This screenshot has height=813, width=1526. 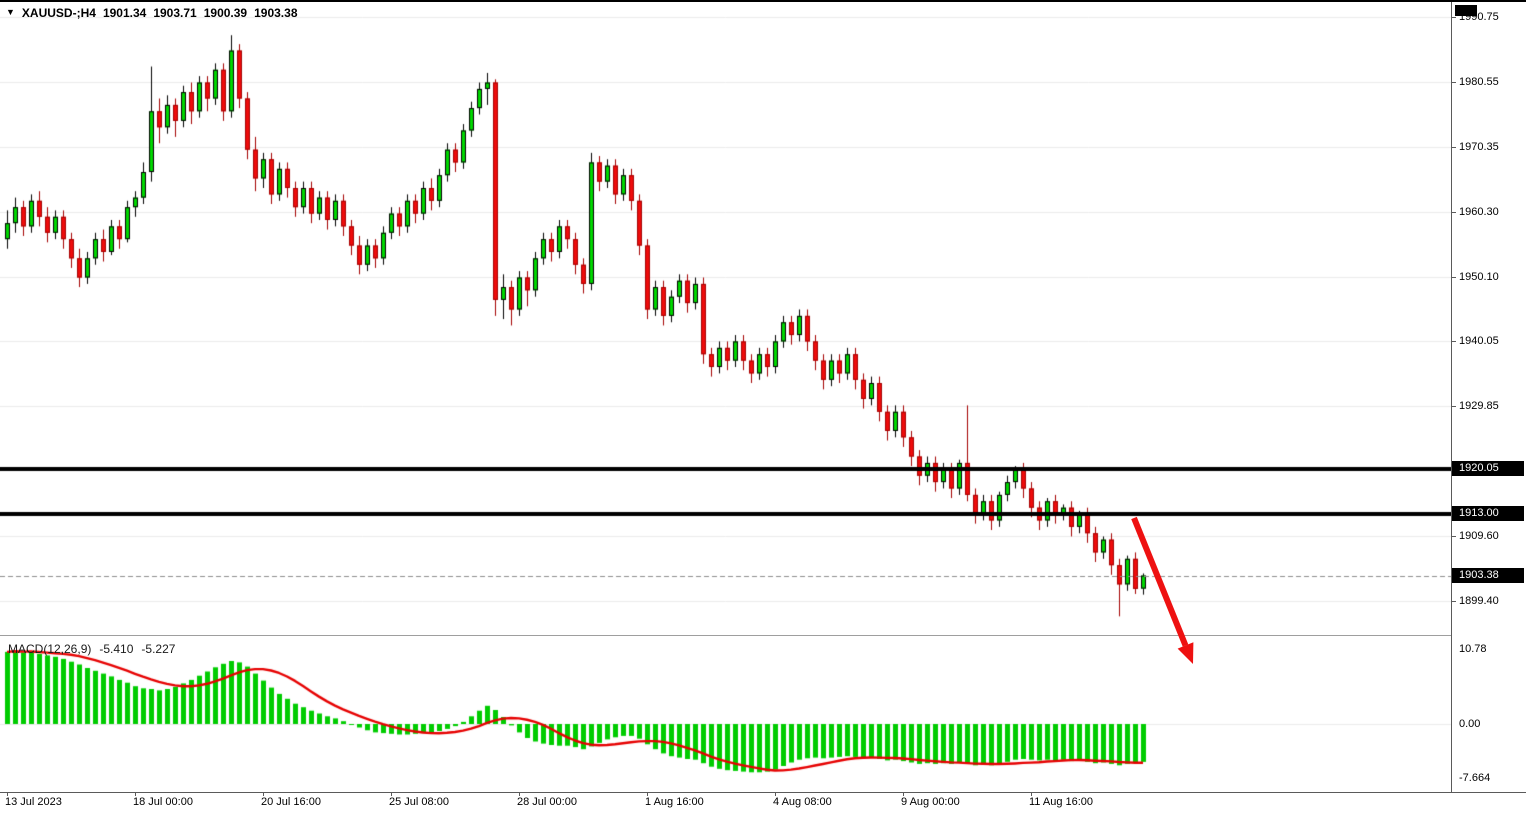 What do you see at coordinates (1475, 777) in the screenshot?
I see `macd-axis-label: -7.664` at bounding box center [1475, 777].